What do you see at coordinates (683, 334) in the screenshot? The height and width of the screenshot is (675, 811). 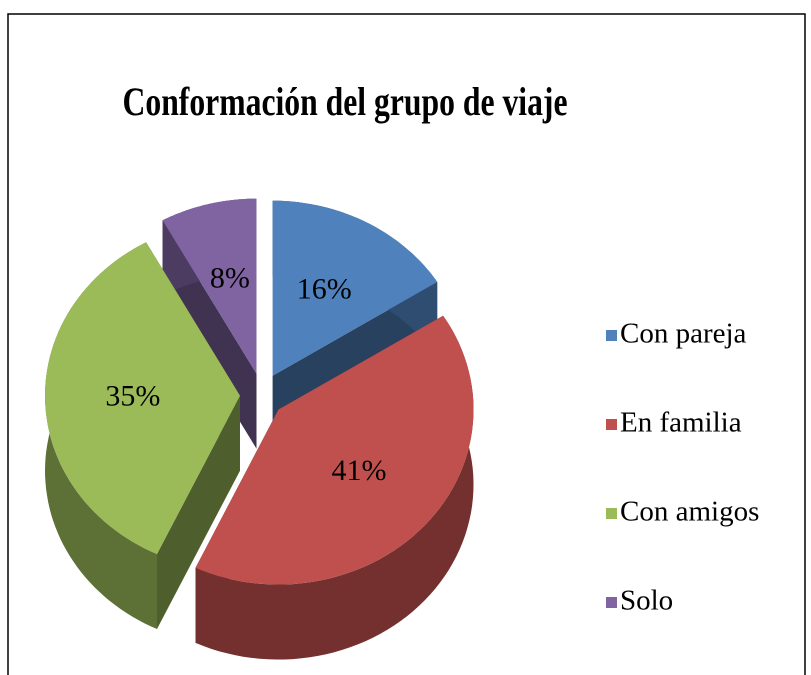 I see `legend-label: Con pareja` at bounding box center [683, 334].